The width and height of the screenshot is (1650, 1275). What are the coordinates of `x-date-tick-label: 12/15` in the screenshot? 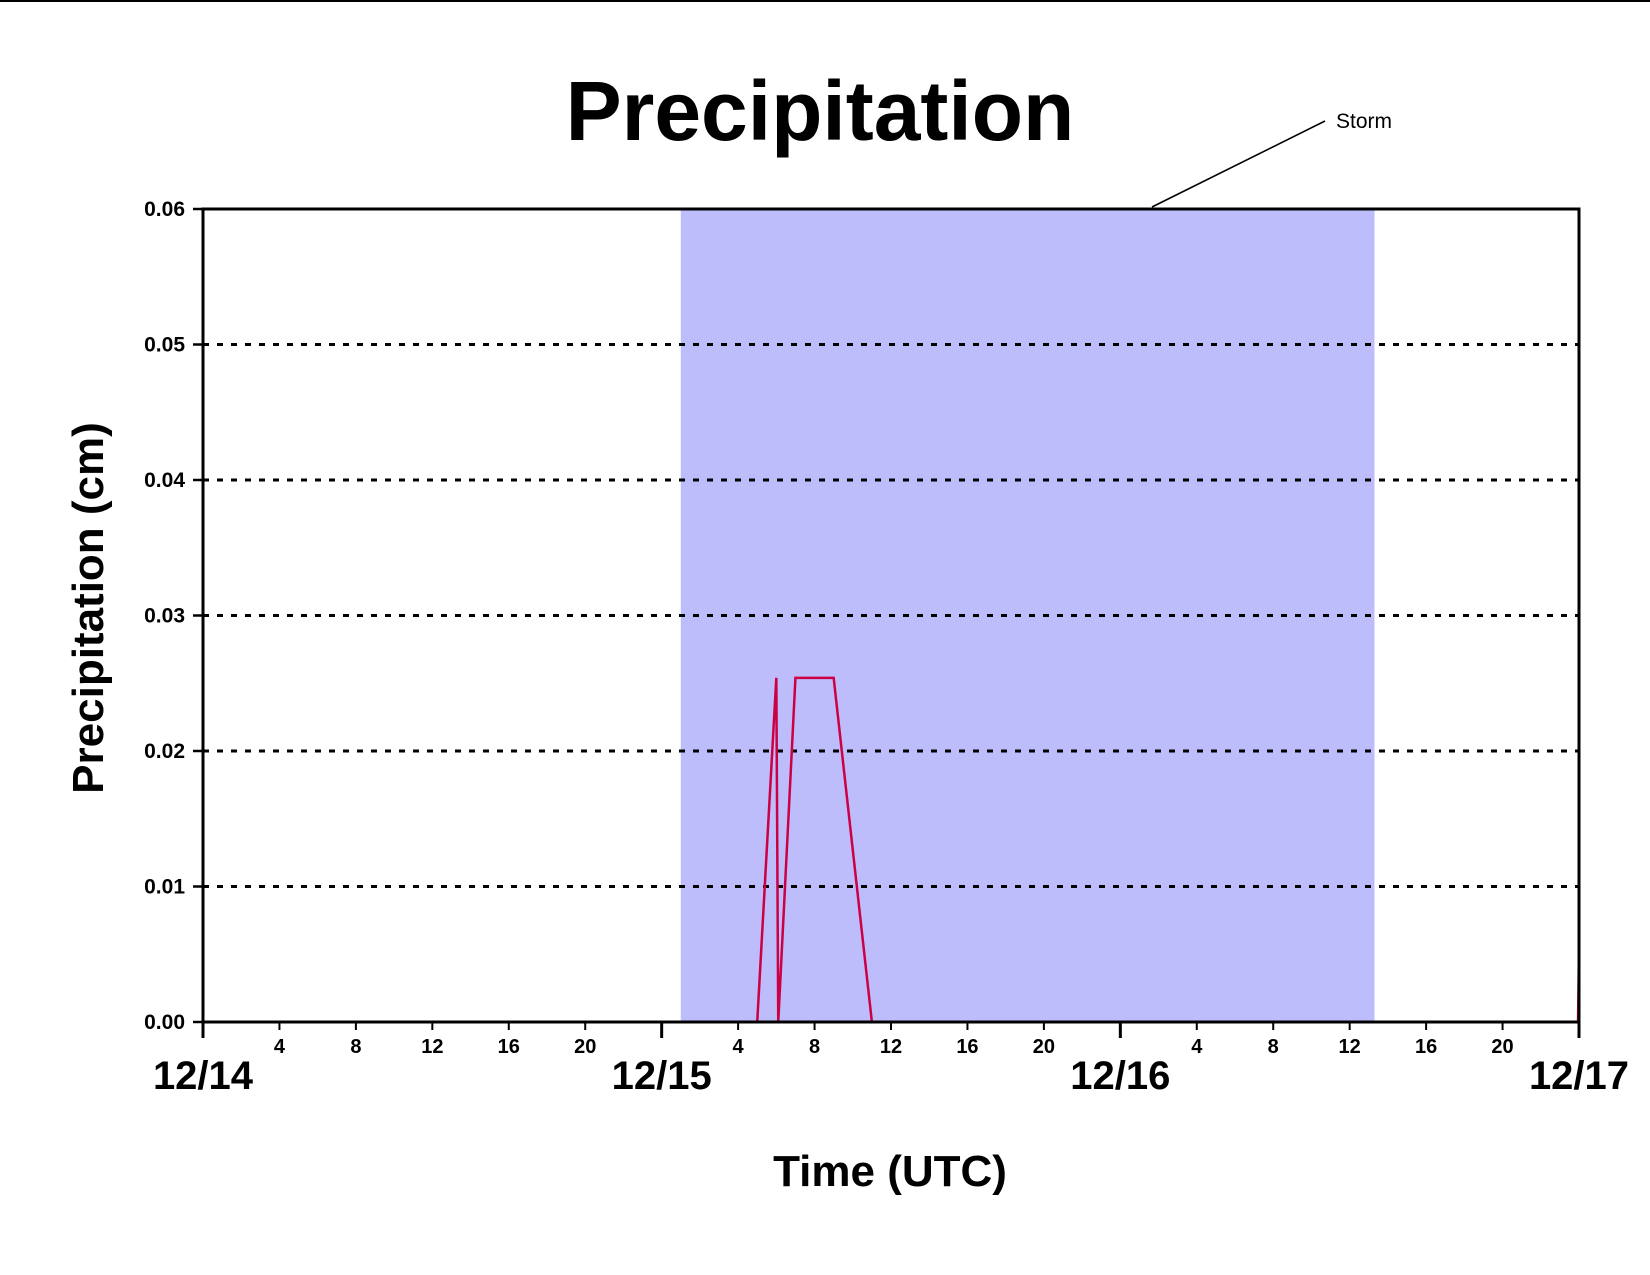 It's located at (662, 1076).